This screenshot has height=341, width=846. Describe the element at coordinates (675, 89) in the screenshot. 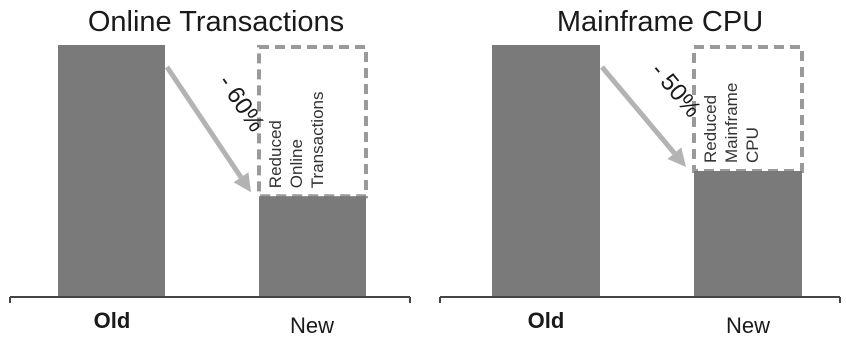

I see `reduction-percent-label: - 50%` at that location.